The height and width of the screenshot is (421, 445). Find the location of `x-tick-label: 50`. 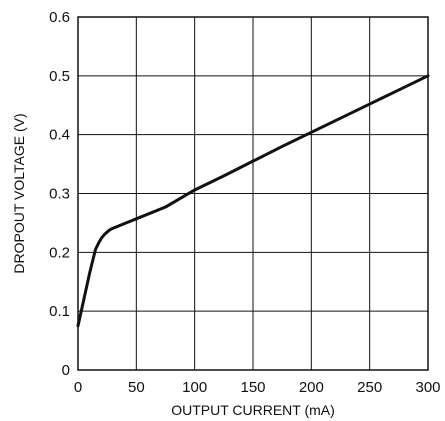

x-tick-label: 50 is located at coordinates (136, 387).